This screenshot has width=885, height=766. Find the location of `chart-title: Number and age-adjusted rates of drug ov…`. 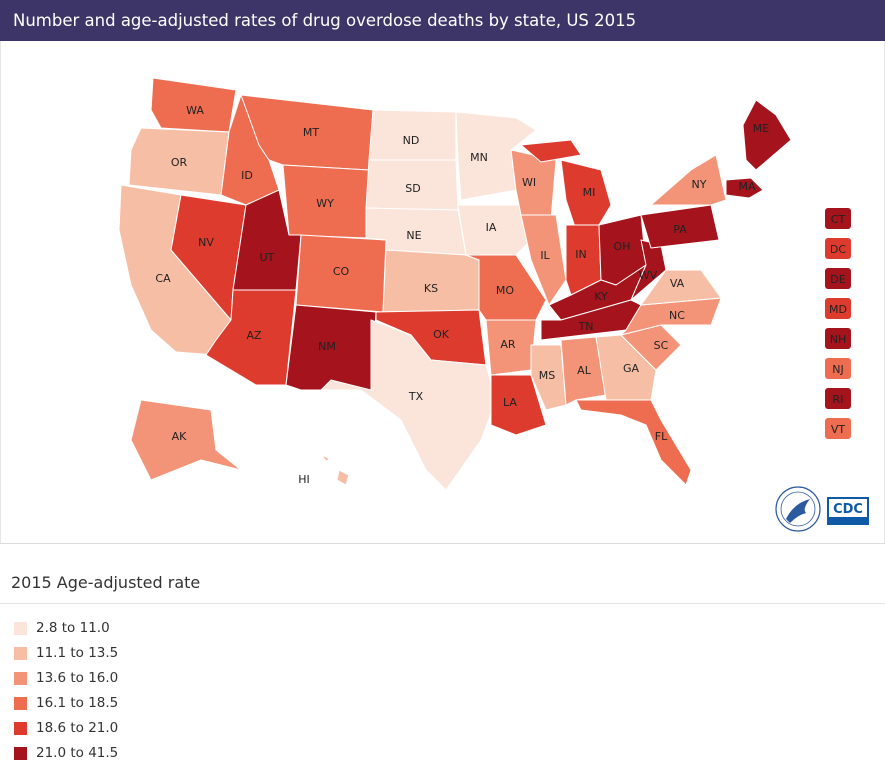

chart-title: Number and age-adjusted rates of drug ov… is located at coordinates (325, 20).